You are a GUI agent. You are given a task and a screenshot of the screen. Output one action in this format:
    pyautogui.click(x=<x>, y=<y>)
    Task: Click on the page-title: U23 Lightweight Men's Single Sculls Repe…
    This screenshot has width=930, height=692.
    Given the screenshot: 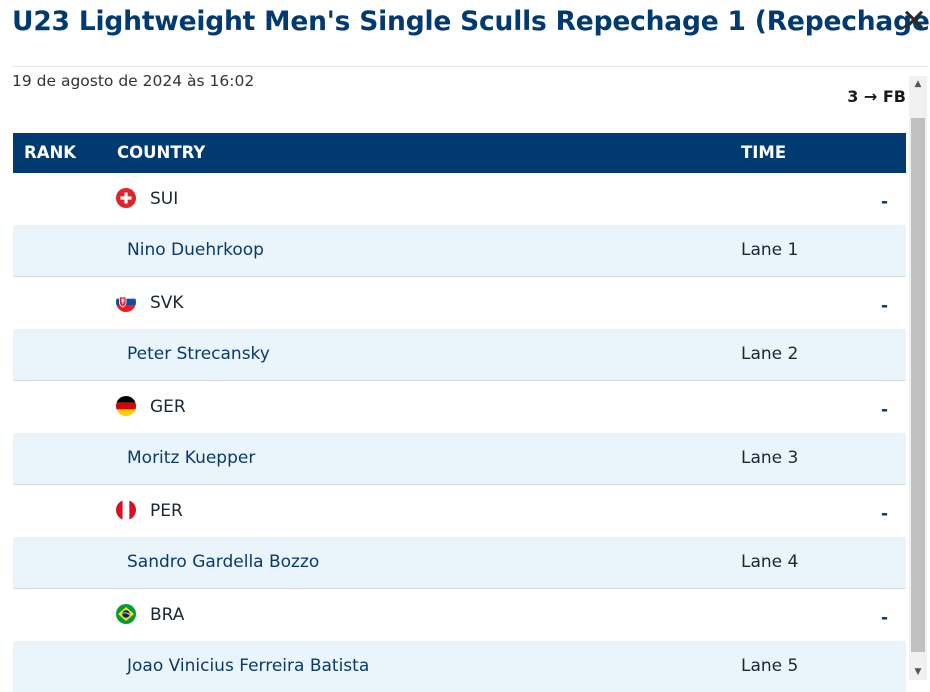 What is the action you would take?
    pyautogui.click(x=471, y=21)
    